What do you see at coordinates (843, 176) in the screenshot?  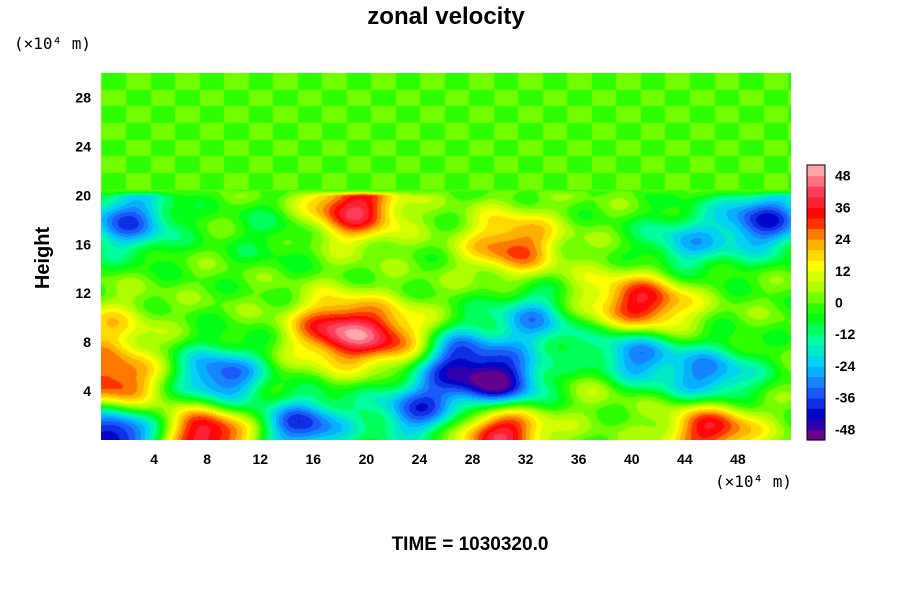 I see `colorbar-tick-label: 48` at bounding box center [843, 176].